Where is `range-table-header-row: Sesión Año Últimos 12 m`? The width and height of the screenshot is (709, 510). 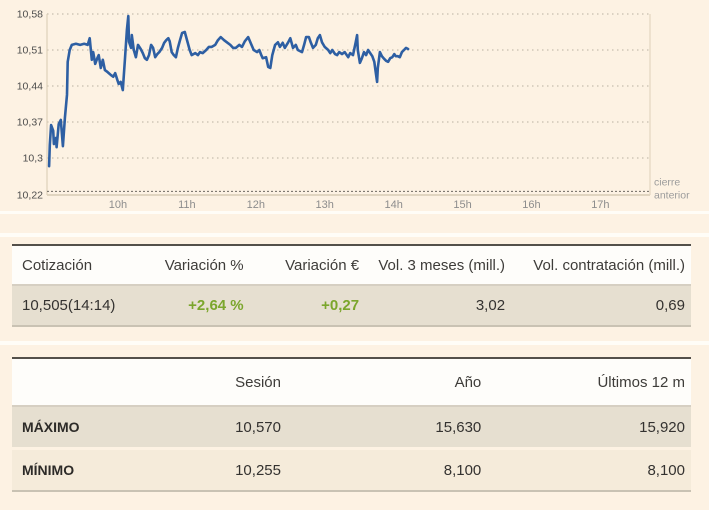
range-table-header-row: Sesión Año Últimos 12 m is located at coordinates (351, 382).